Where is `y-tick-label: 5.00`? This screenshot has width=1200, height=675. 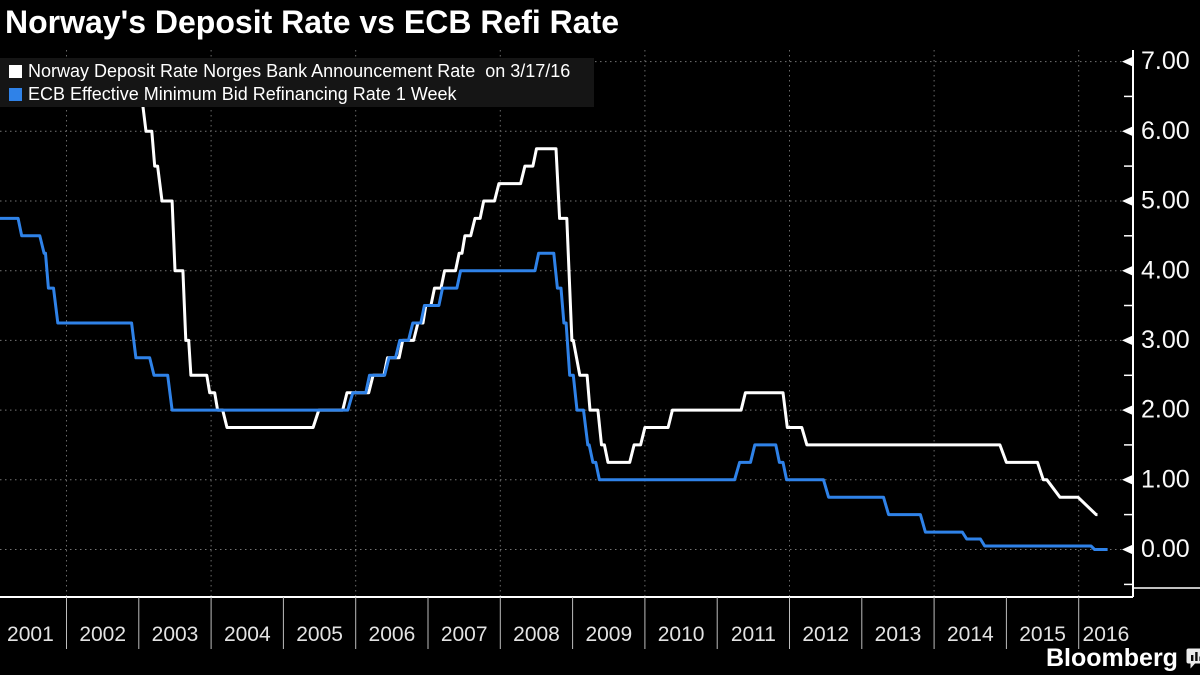
y-tick-label: 5.00 is located at coordinates (1165, 201).